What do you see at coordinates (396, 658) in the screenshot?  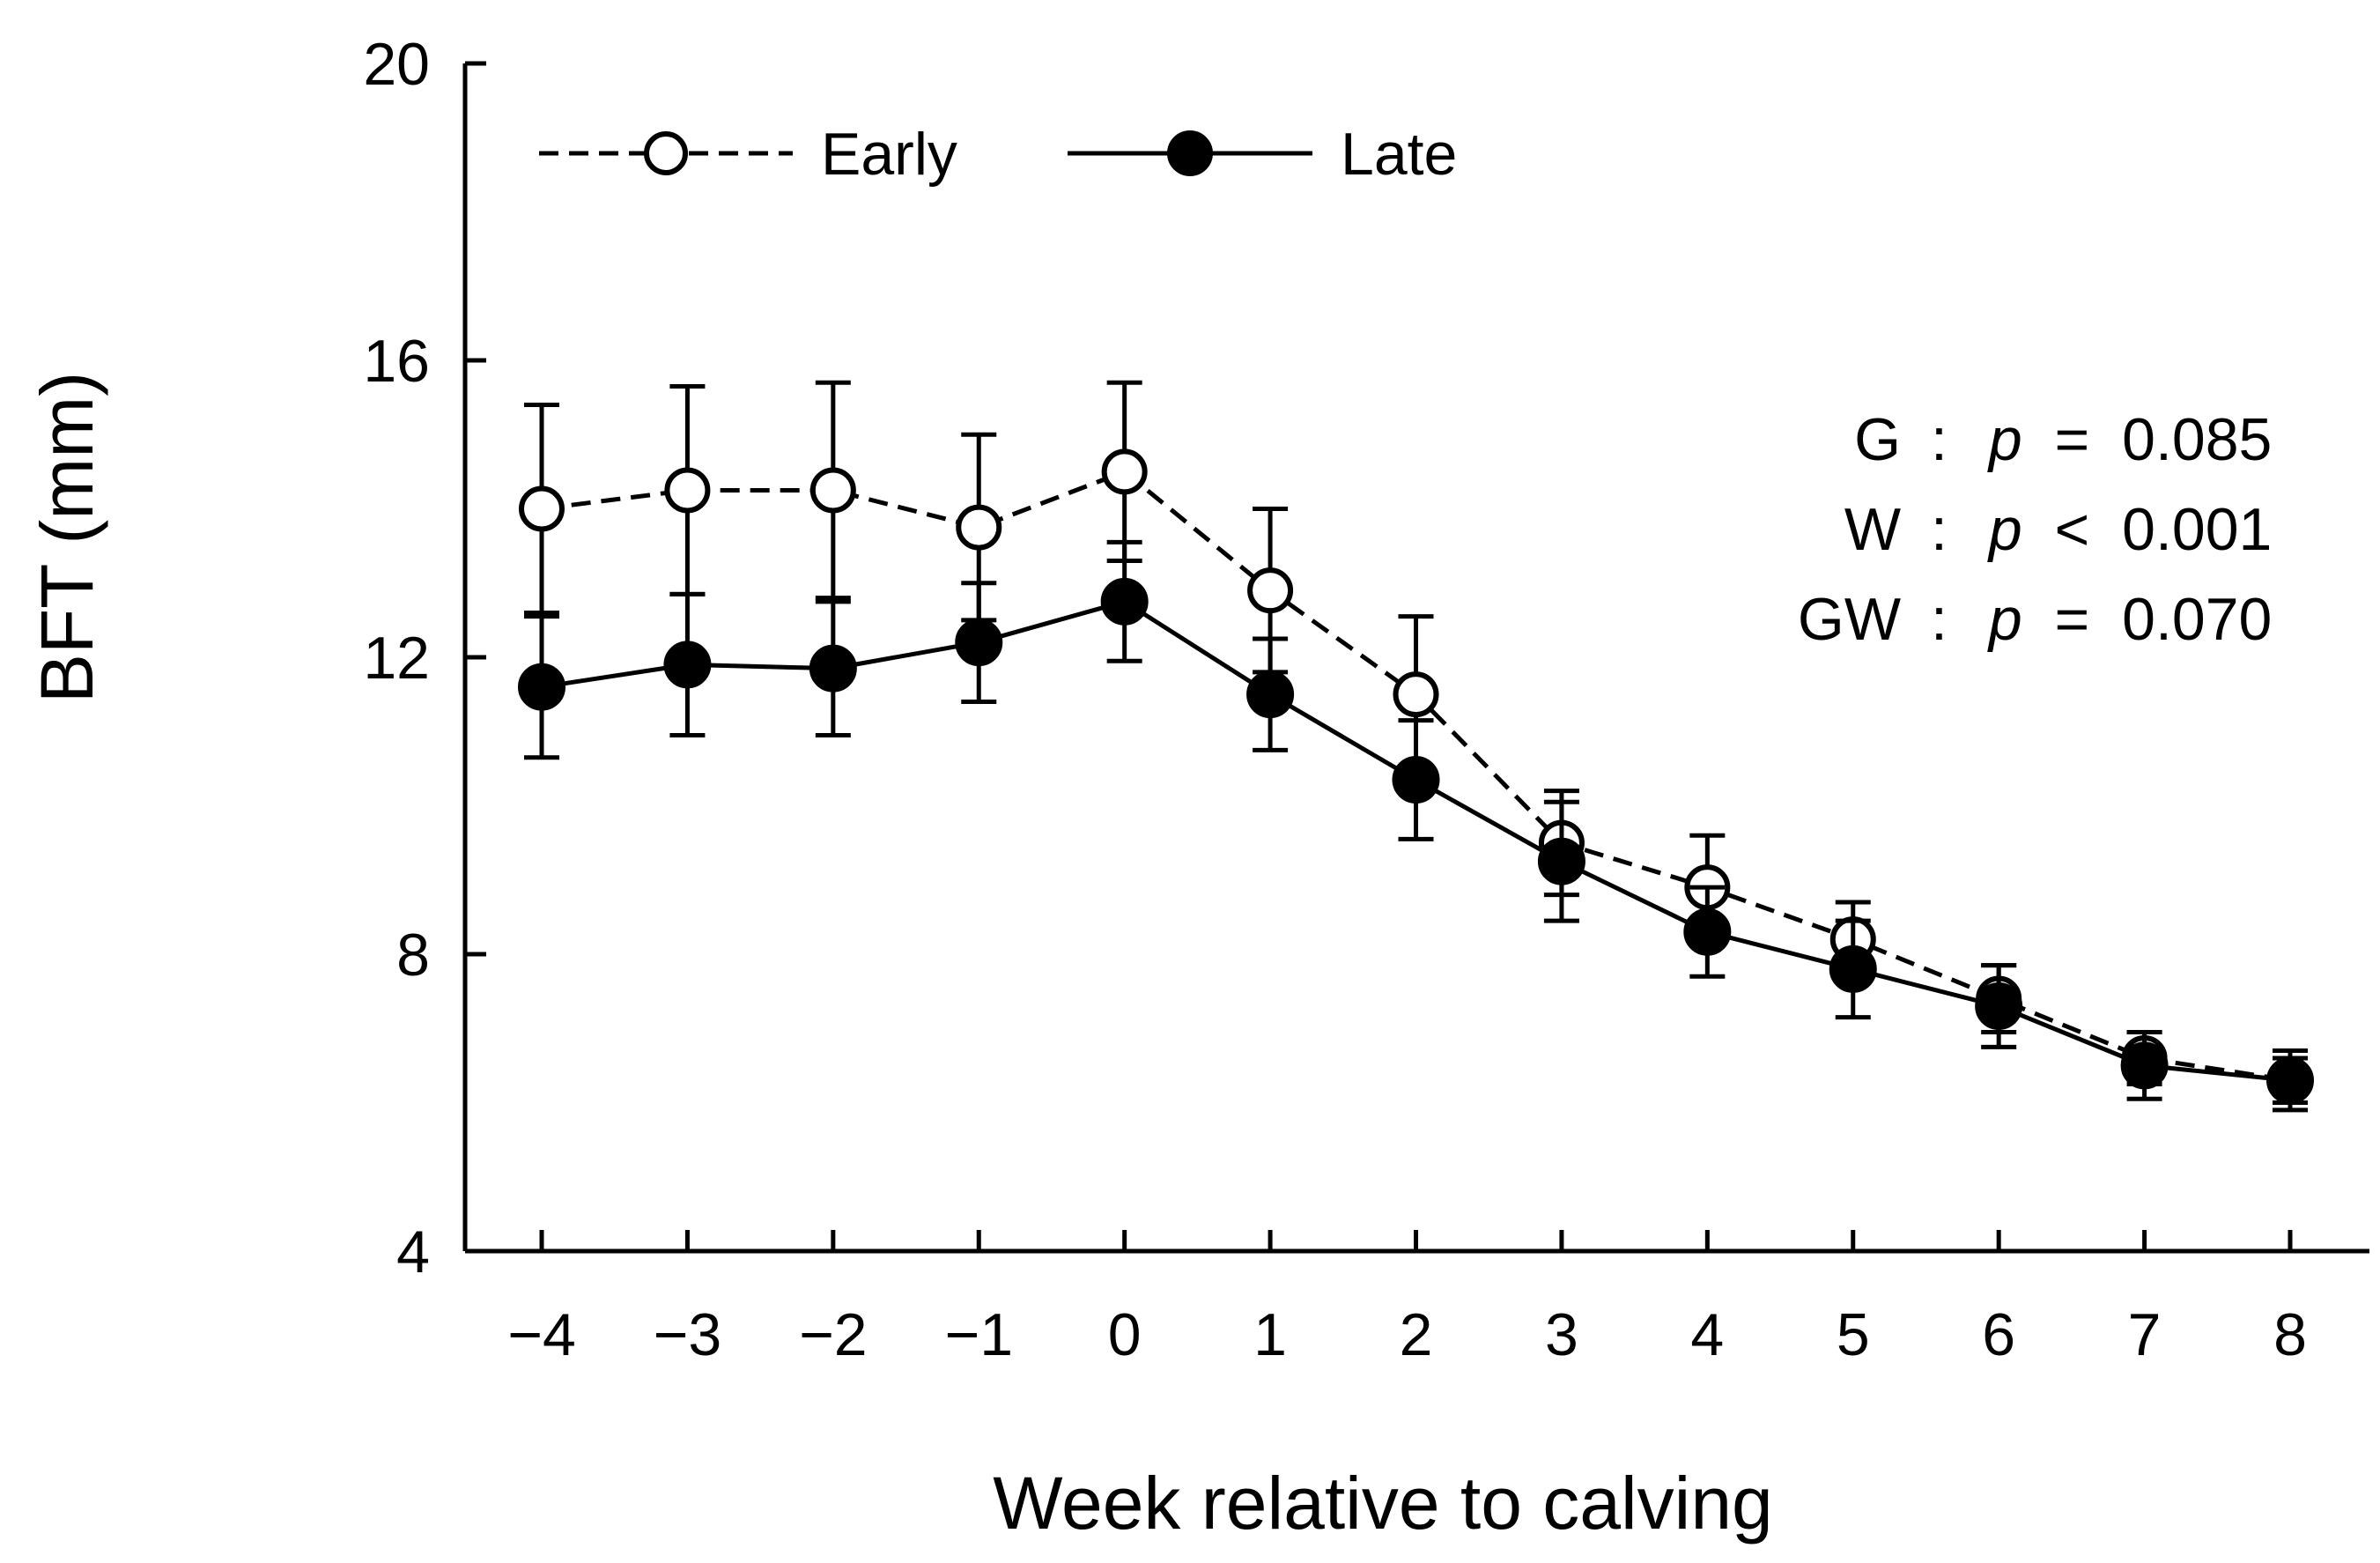 I see `y-tick-label-12: 12` at bounding box center [396, 658].